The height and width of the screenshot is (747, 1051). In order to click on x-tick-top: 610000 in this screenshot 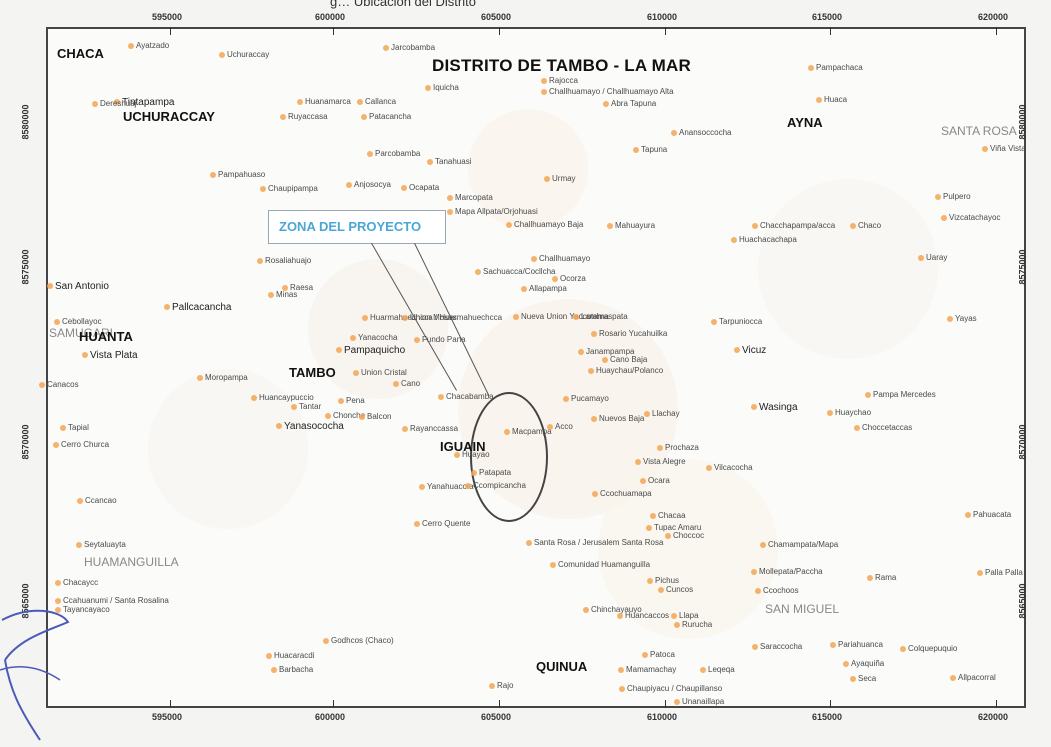, I will do `click(662, 17)`.